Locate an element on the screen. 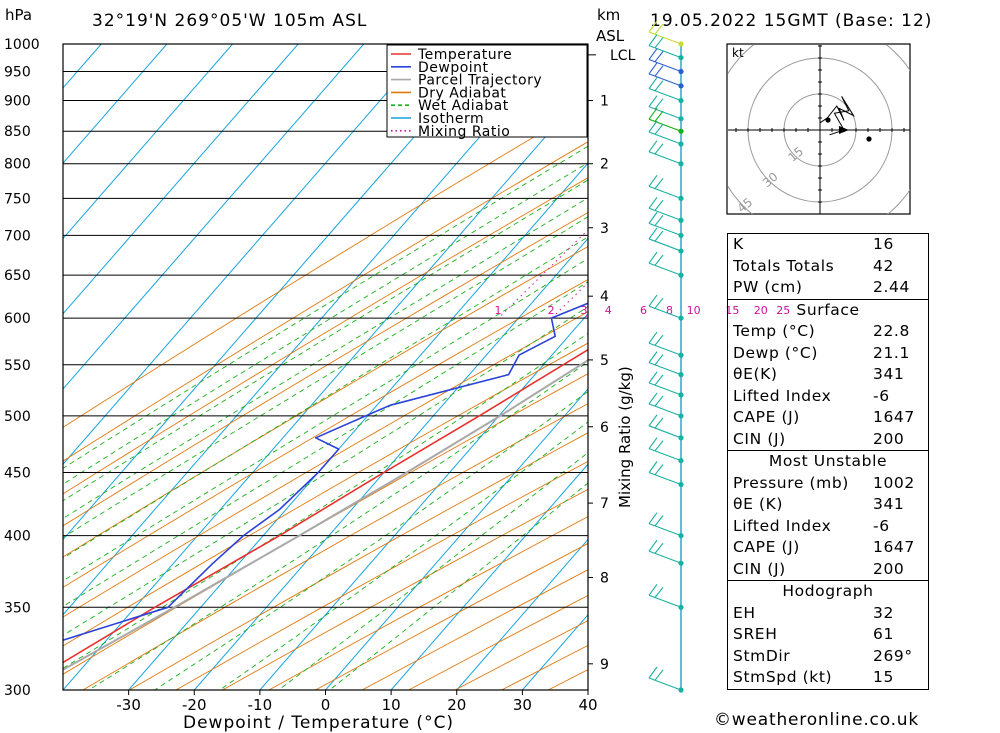 The image size is (1000, 733). mixing-ratio-label: 10 is located at coordinates (694, 310).